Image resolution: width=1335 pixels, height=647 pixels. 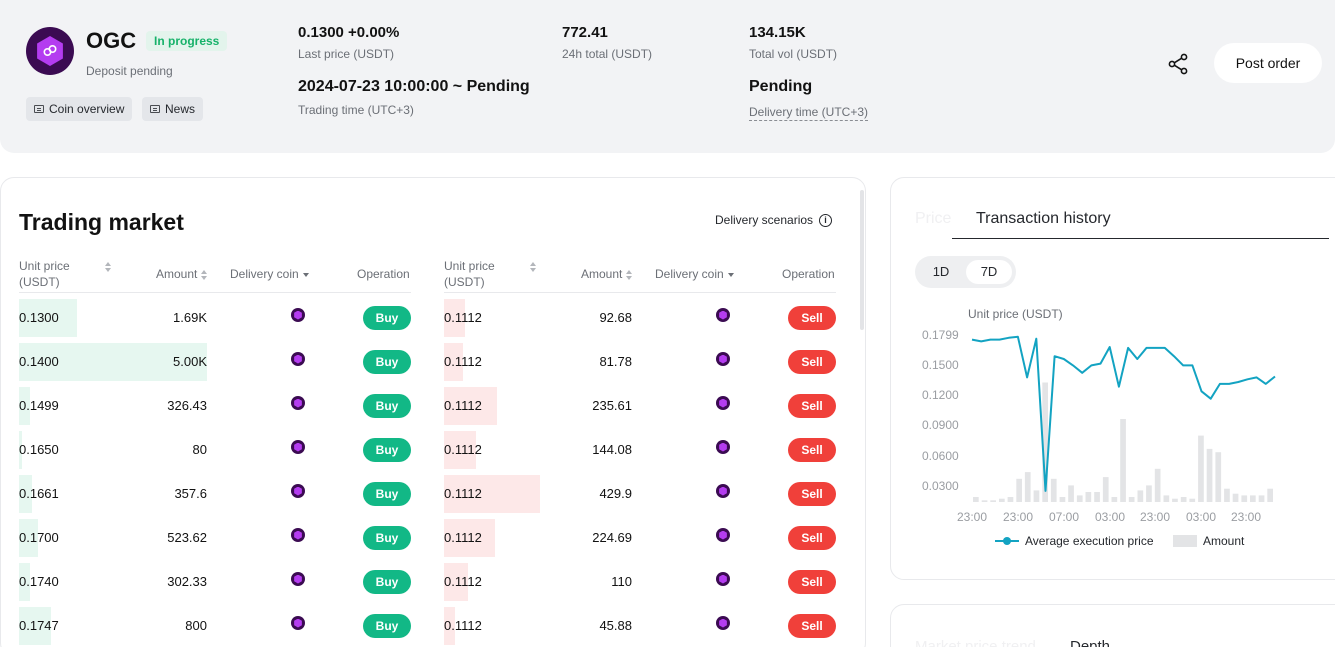 What do you see at coordinates (1074, 541) in the screenshot?
I see `legend-avg-price: Average execution price` at bounding box center [1074, 541].